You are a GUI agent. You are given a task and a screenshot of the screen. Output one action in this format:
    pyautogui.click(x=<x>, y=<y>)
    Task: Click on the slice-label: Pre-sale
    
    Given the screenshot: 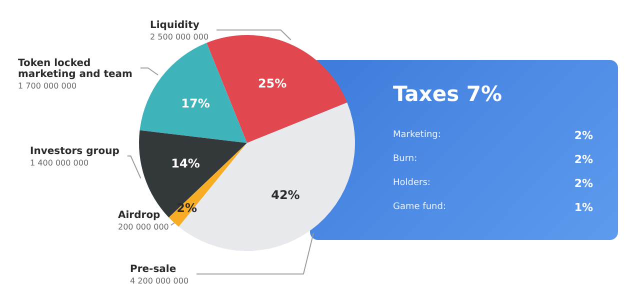 What is the action you would take?
    pyautogui.click(x=153, y=269)
    